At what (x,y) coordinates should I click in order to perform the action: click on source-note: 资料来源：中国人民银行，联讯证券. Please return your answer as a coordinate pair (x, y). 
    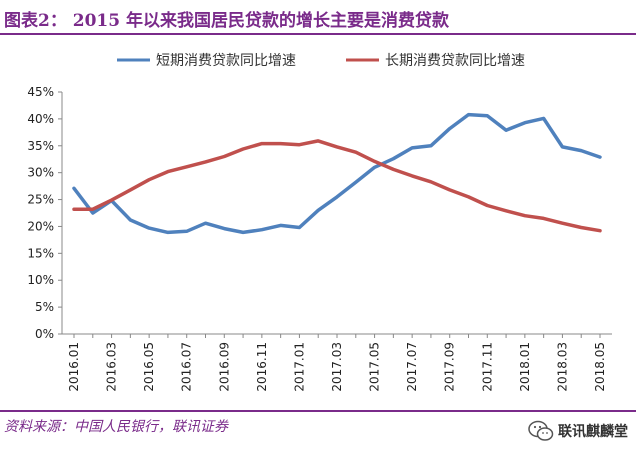
    Looking at the image, I should click on (116, 427).